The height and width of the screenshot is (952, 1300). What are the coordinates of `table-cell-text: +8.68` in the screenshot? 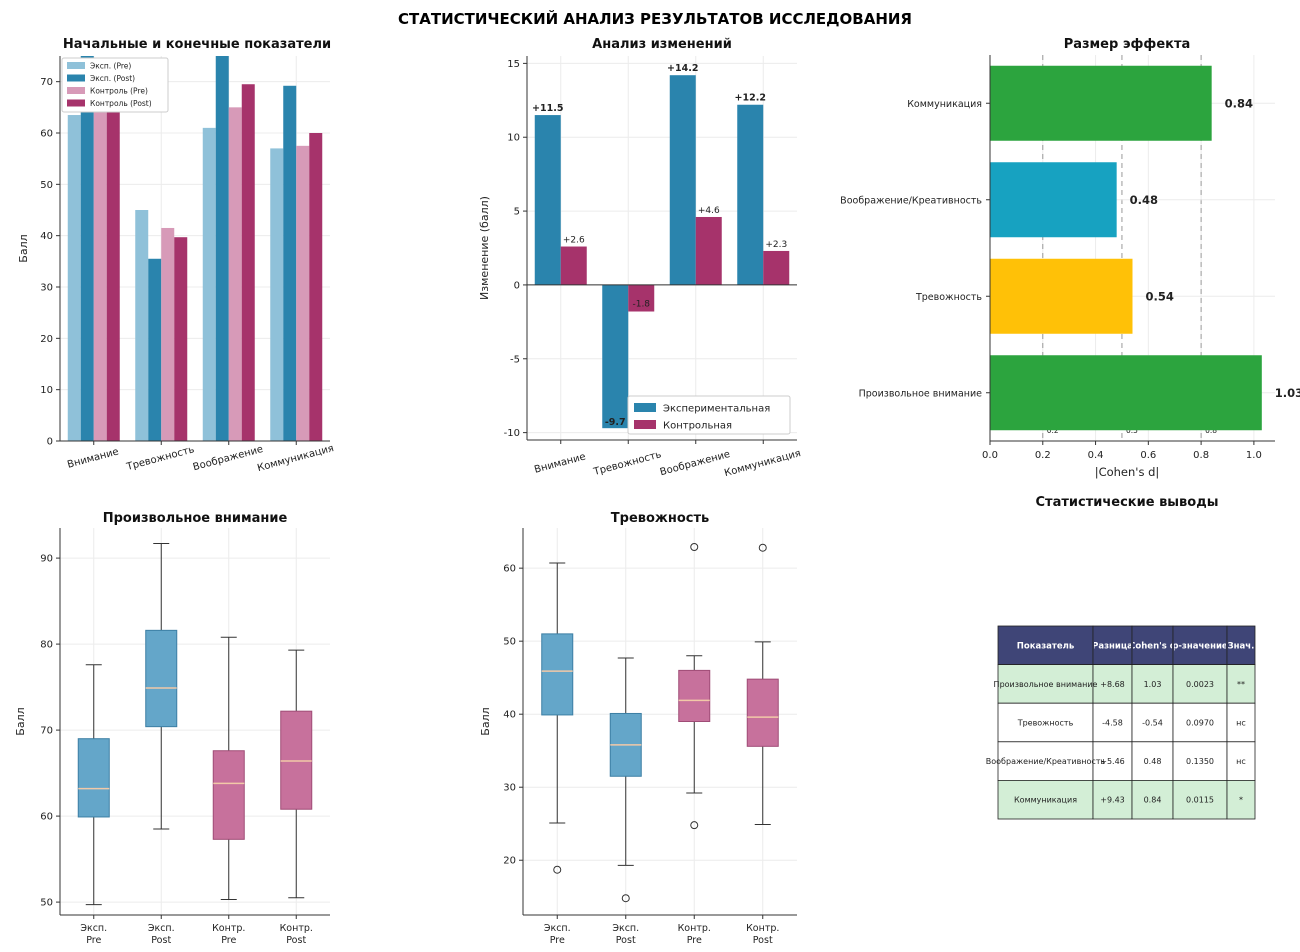 It's located at (1112, 684).